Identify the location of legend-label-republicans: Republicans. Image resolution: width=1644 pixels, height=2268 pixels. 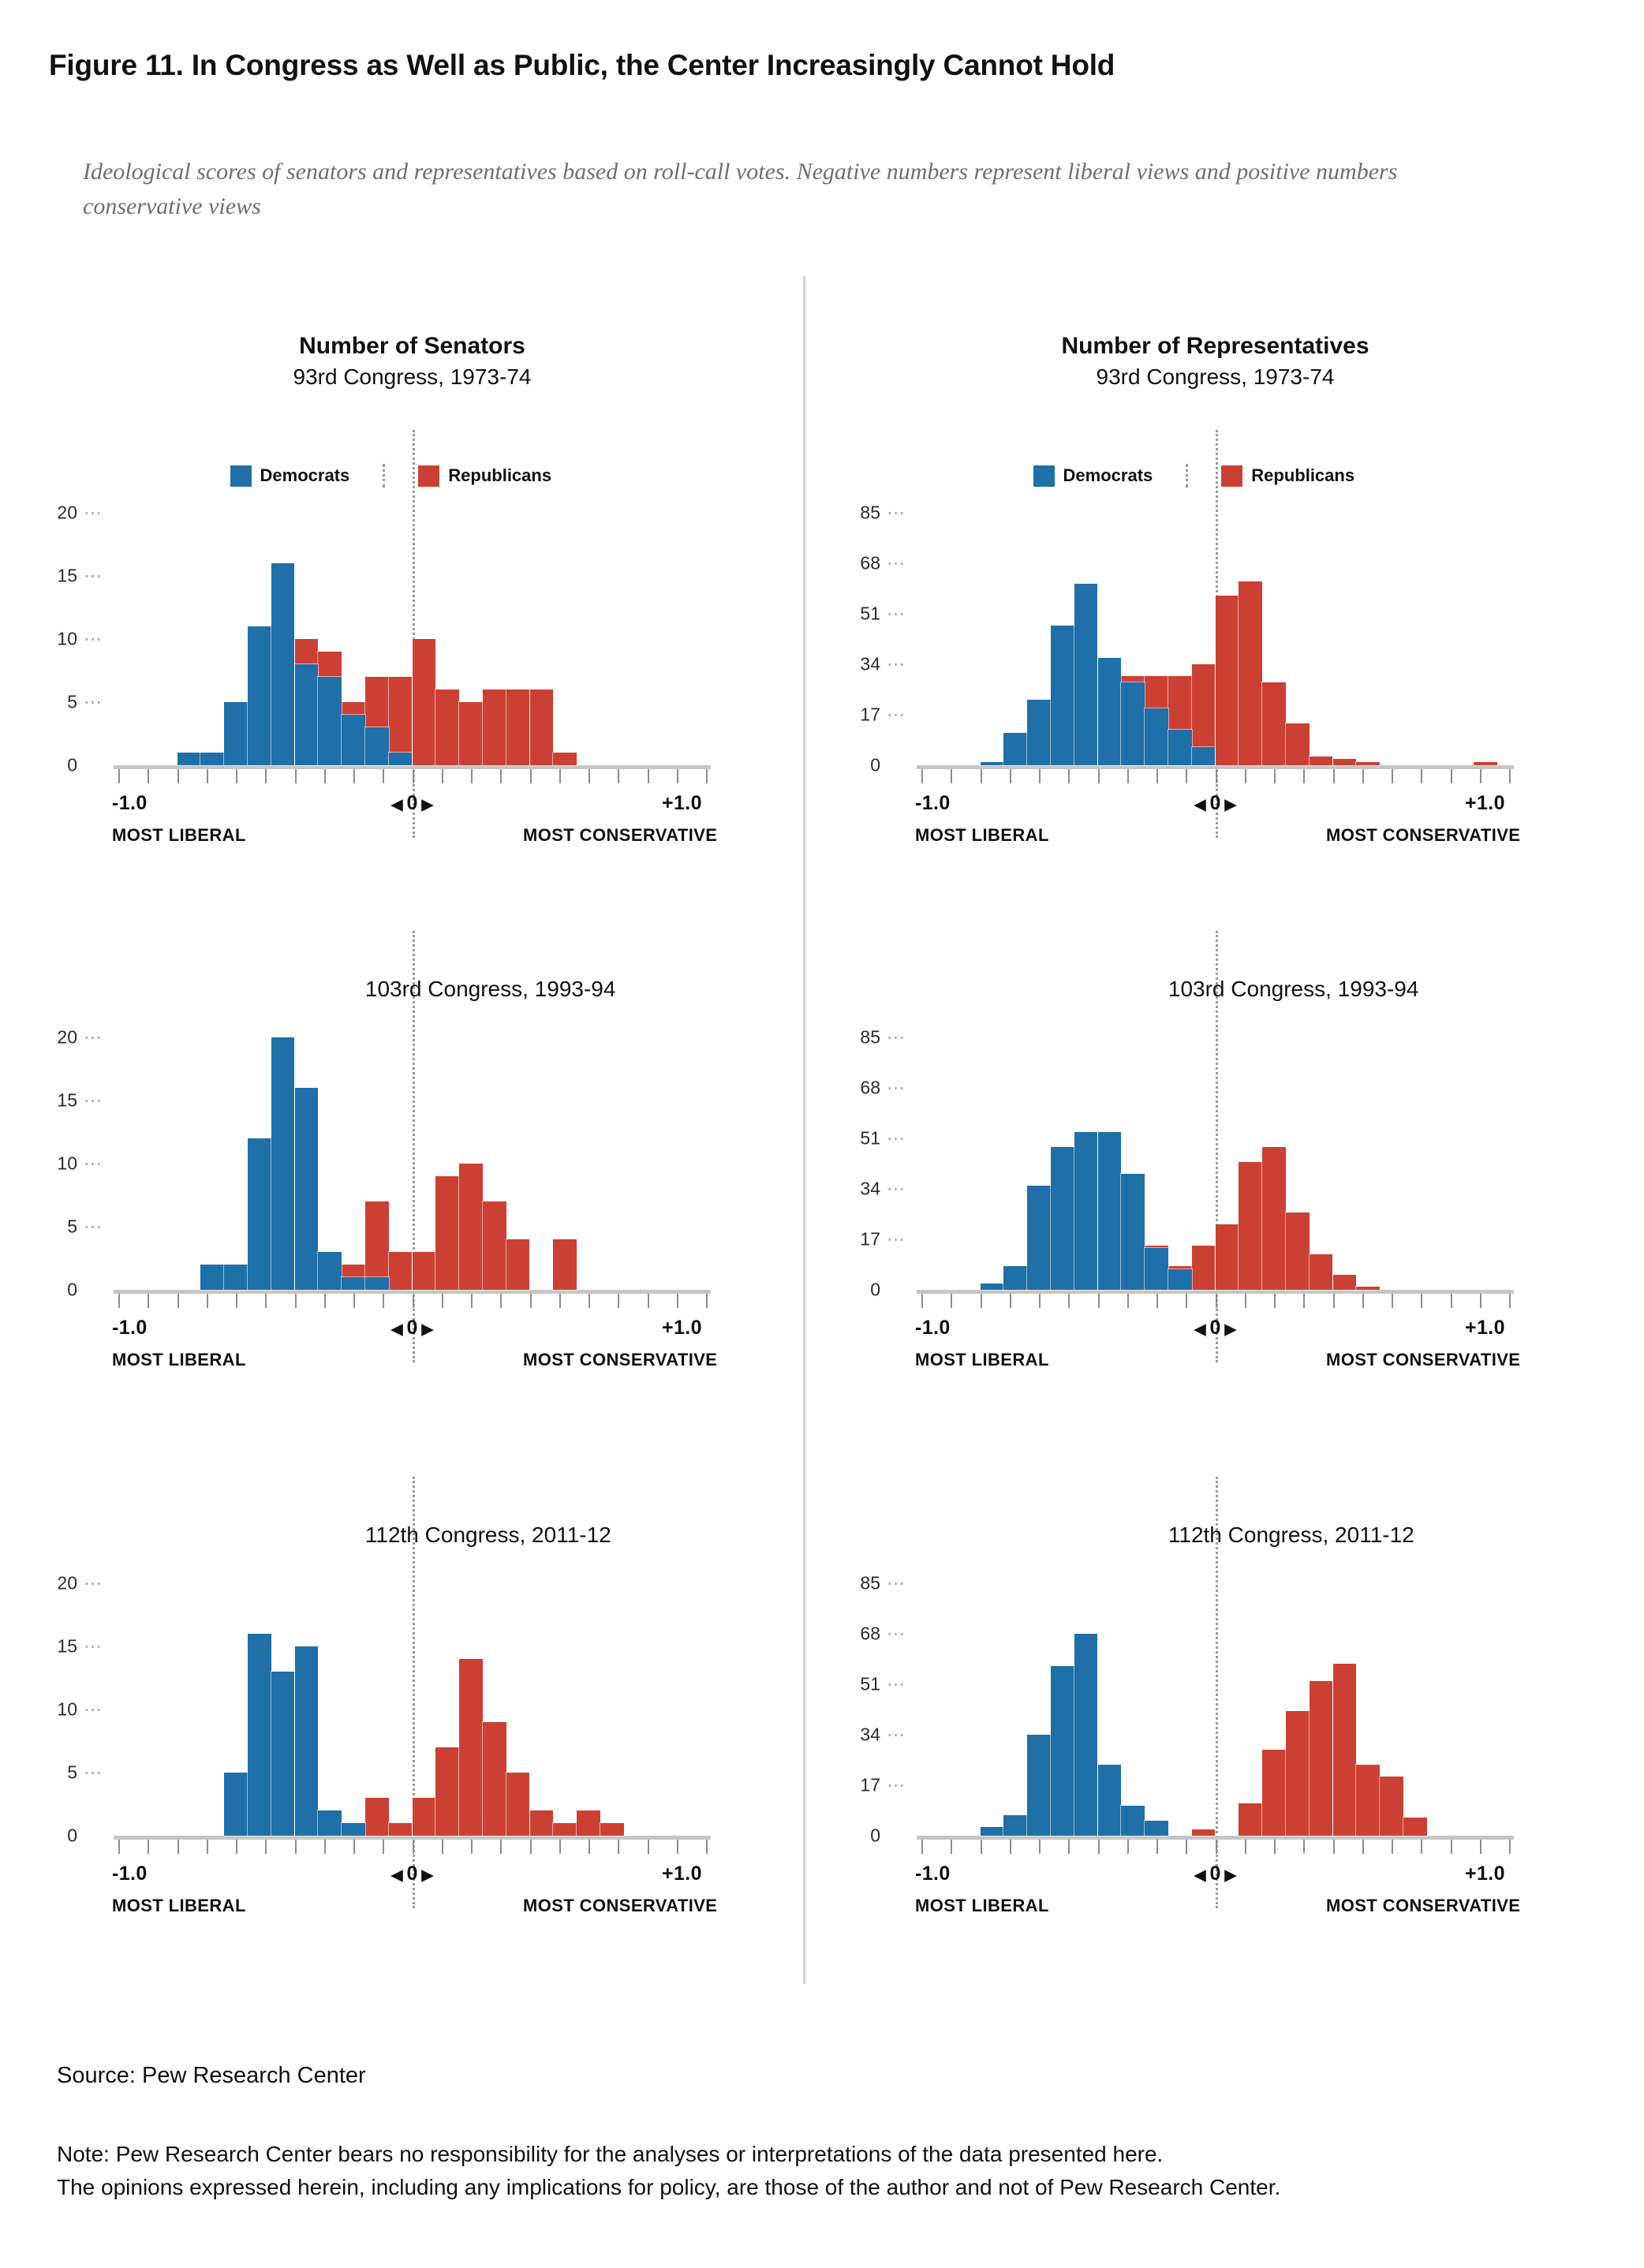
(1303, 475).